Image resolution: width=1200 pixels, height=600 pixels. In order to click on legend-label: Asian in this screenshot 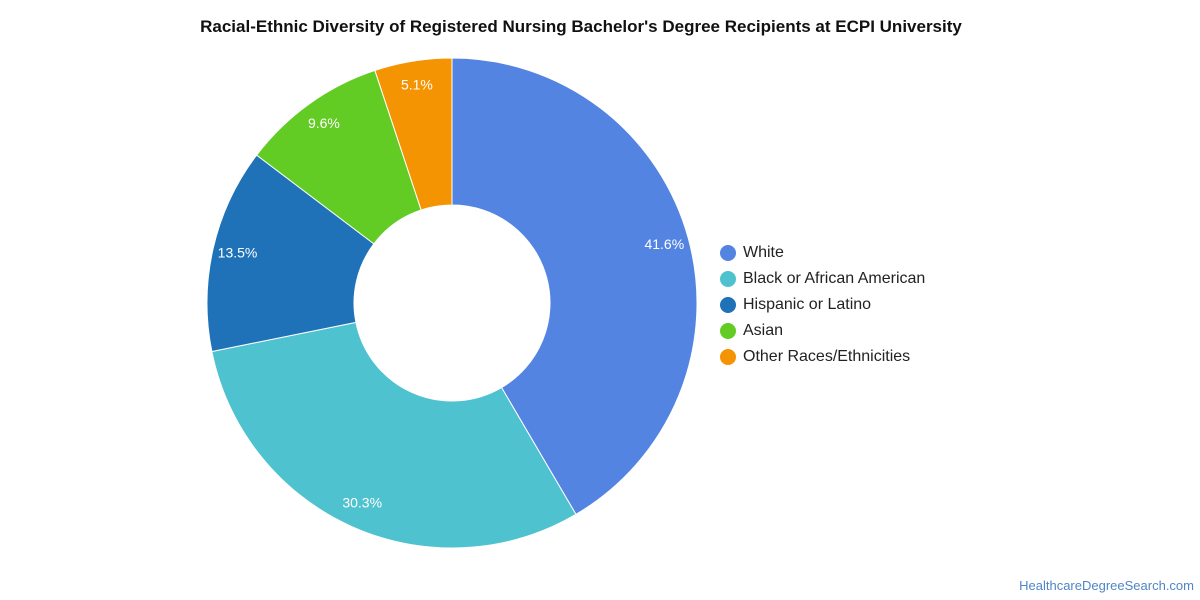, I will do `click(763, 330)`.